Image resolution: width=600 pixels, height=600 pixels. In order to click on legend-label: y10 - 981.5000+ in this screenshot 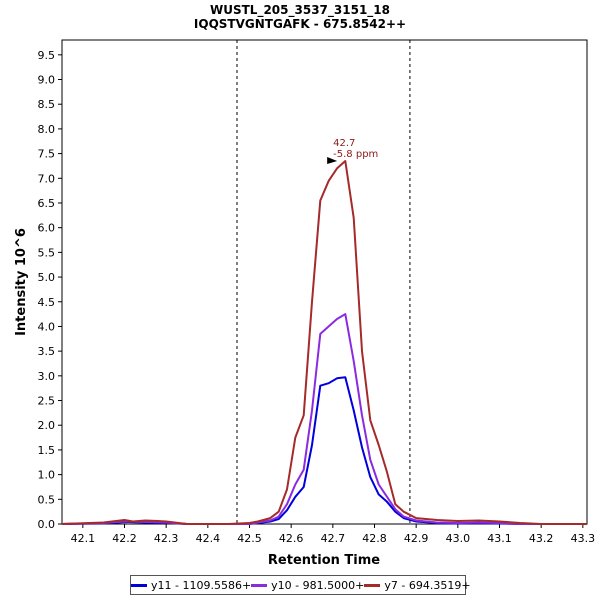, I will do `click(318, 585)`.